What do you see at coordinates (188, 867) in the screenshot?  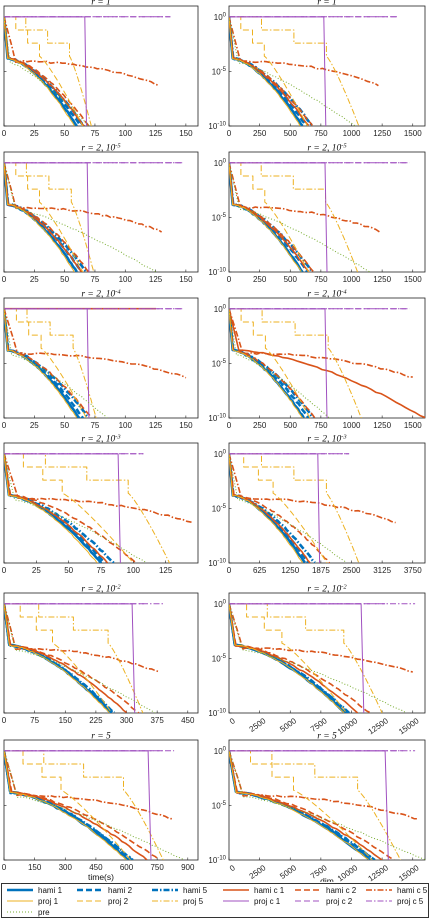 I see `x-tick-label: 900` at bounding box center [188, 867].